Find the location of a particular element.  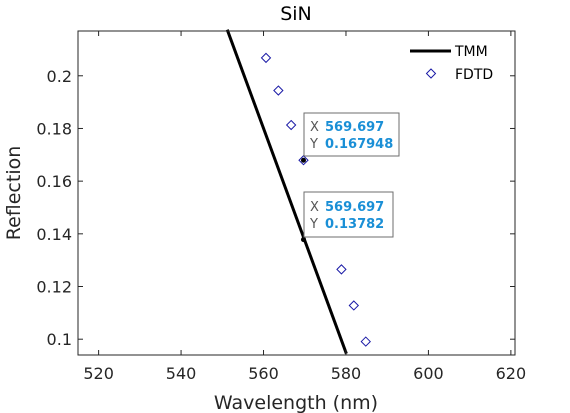

y-tick-label-5: 0.2 is located at coordinates (59, 76).